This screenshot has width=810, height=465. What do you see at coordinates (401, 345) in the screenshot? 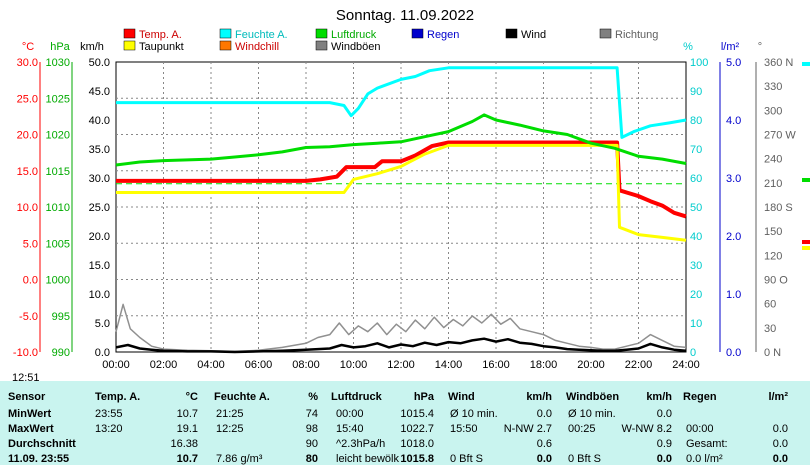
I see `series-line-wind` at bounding box center [401, 345].